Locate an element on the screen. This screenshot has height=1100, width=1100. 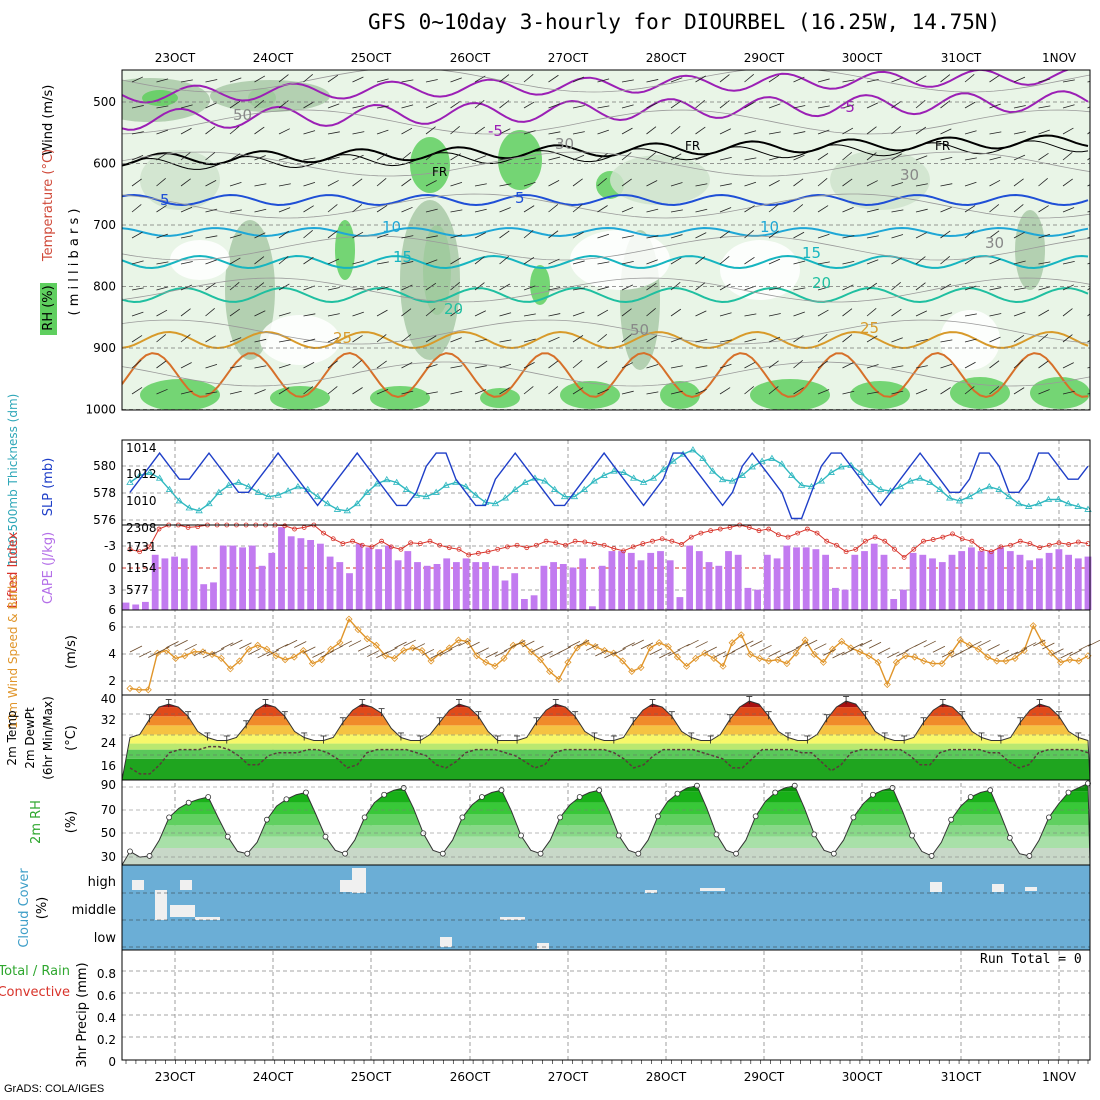
date-label-bottom: 26OCT is located at coordinates (470, 1077).